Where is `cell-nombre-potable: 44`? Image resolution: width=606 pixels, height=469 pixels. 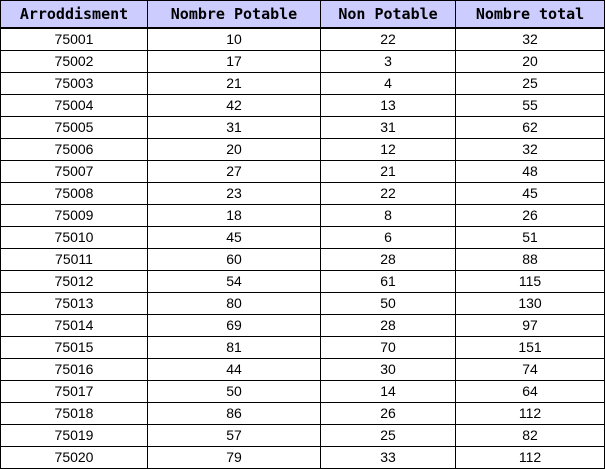
cell-nombre-potable: 44 is located at coordinates (234, 369).